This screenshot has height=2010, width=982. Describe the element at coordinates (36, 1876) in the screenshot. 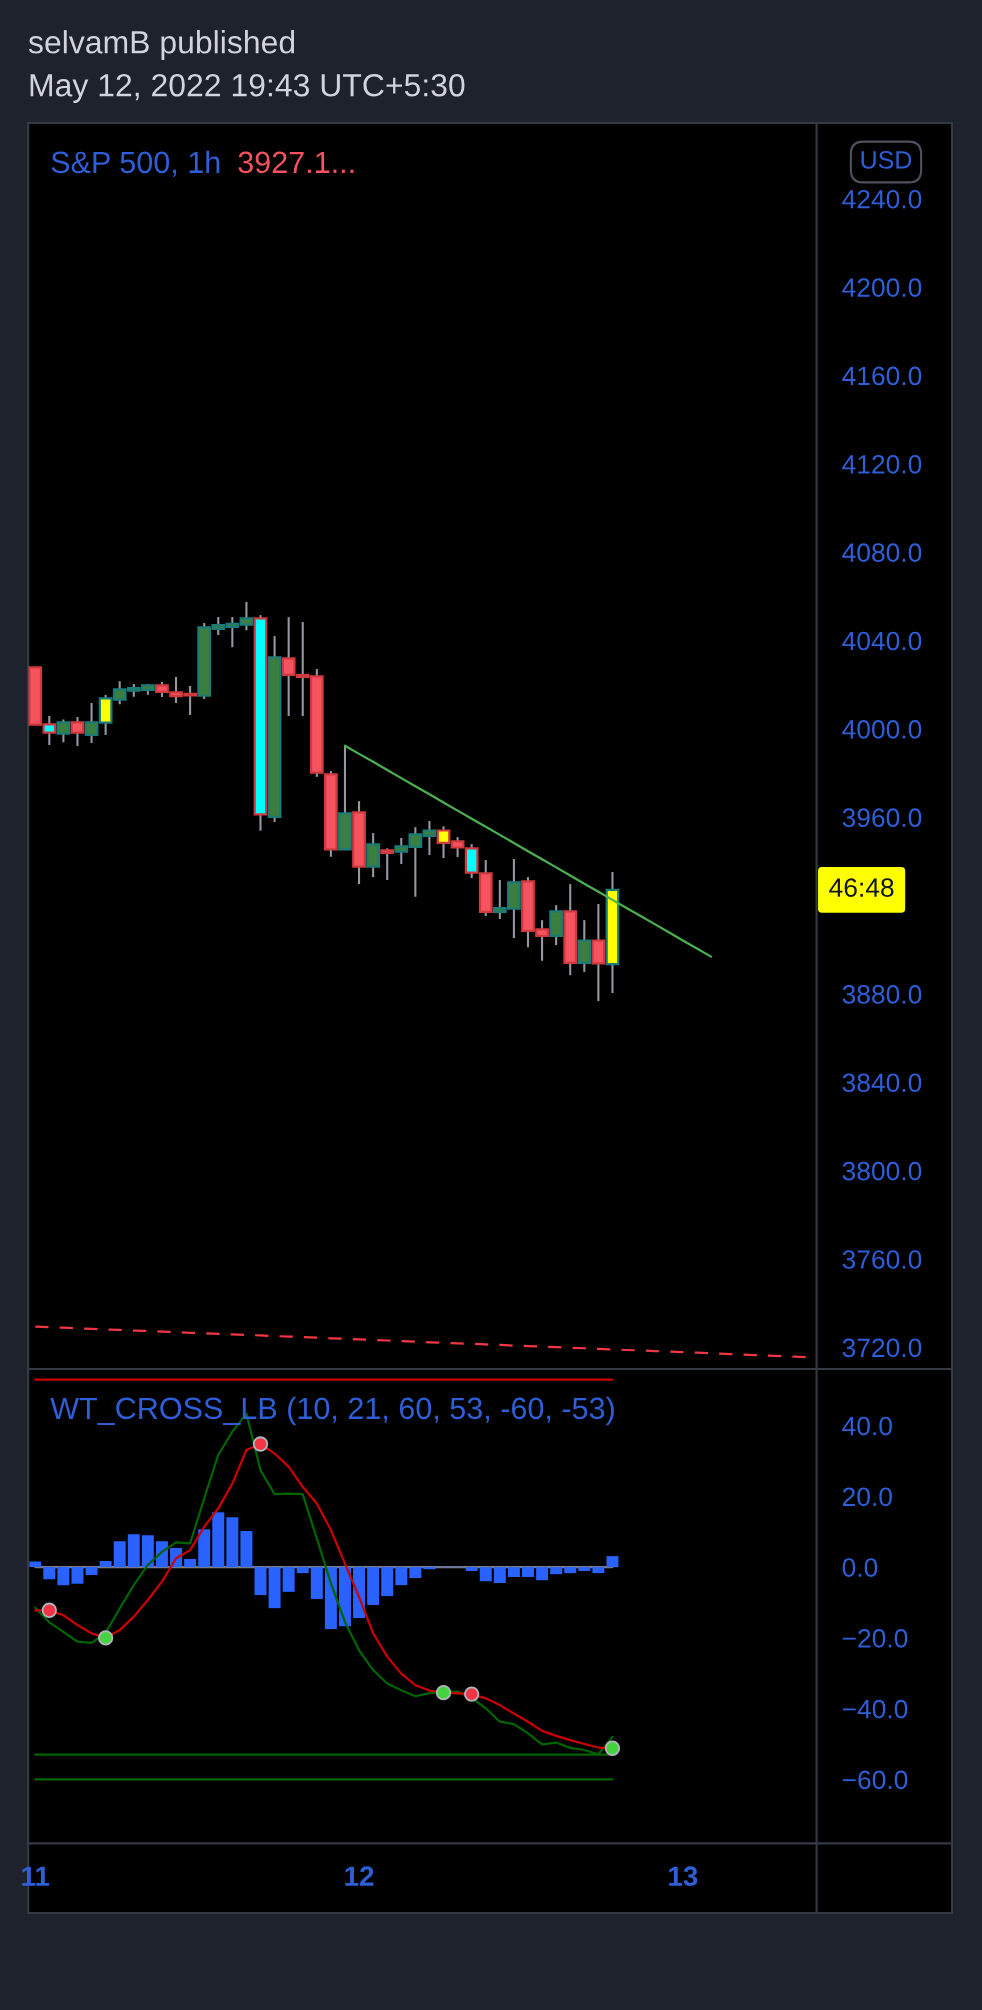

I see `x-tick-label: 11` at that location.